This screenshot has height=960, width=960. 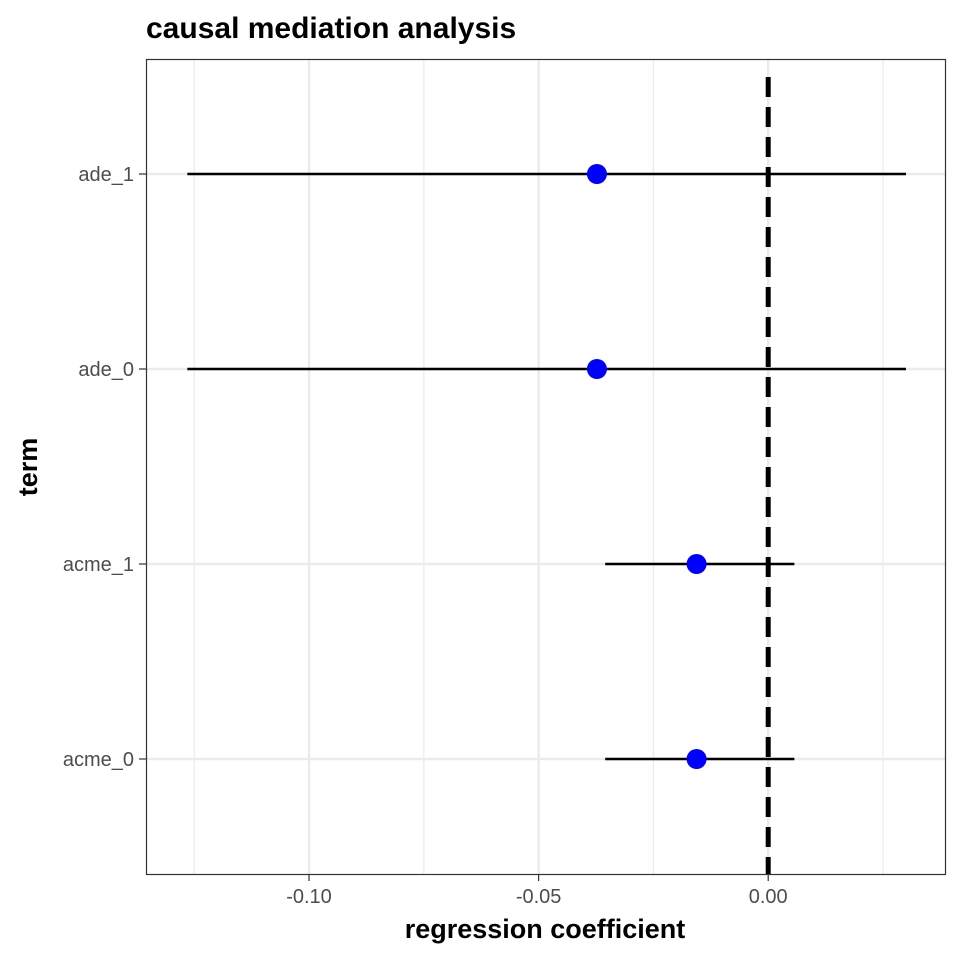 I want to click on x-tick-label: -0.05, so click(x=539, y=897).